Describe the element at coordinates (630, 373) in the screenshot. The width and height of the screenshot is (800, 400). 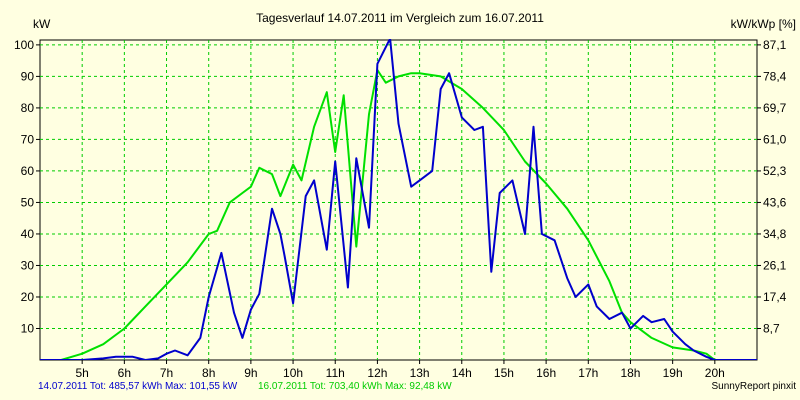
I see `x-tick-label: 18h` at that location.